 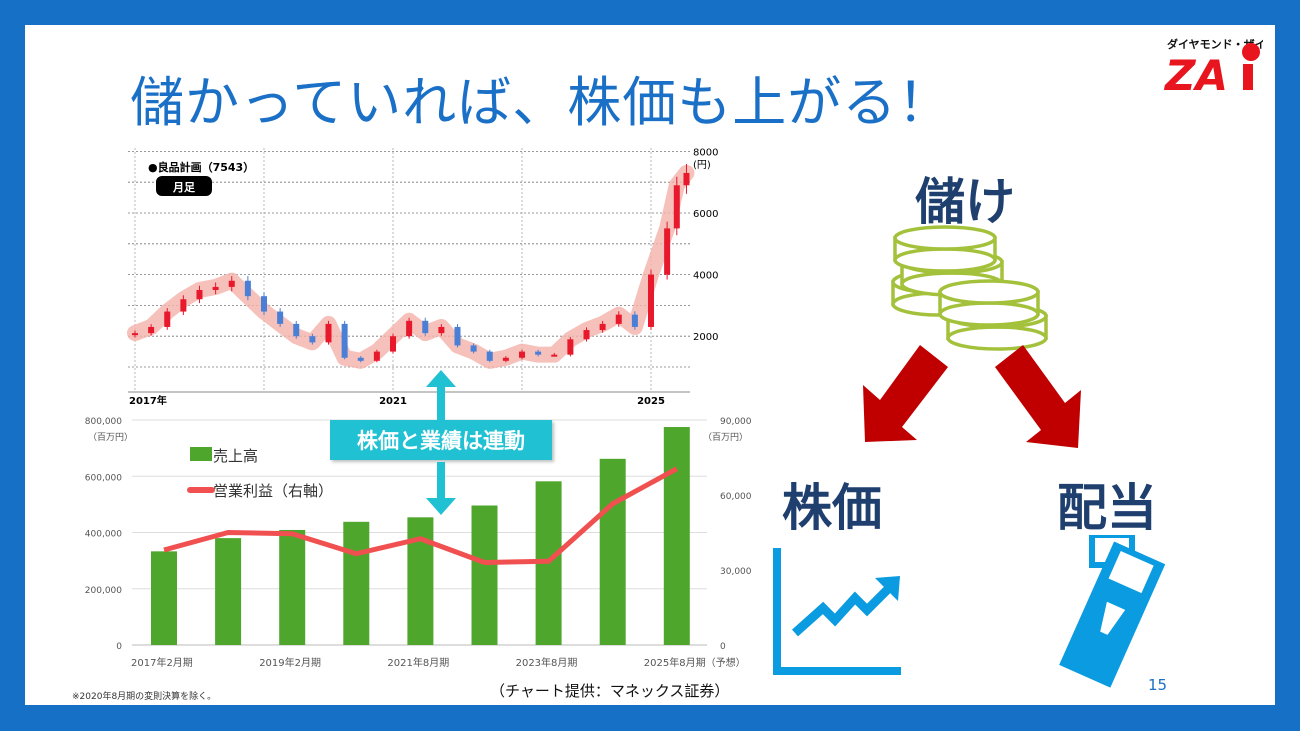 I want to click on banknote-envelope-icon, so click(x=1112, y=611).